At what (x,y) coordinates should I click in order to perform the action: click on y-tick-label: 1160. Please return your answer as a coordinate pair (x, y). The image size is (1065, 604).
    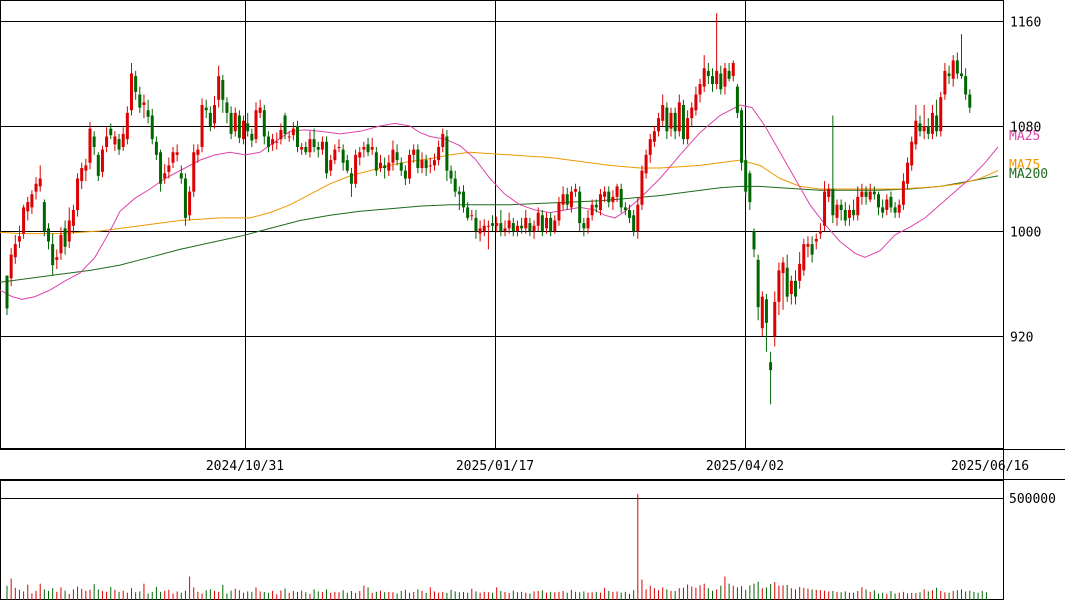
    Looking at the image, I should click on (1025, 23).